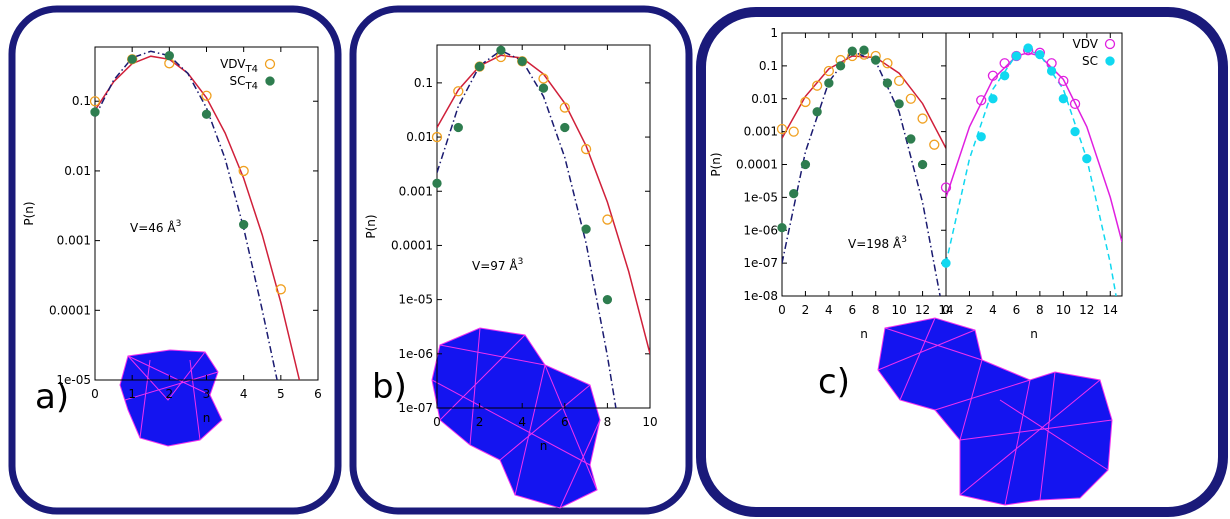 Image resolution: width=1230 pixels, height=519 pixels. I want to click on y-tick-label: 1e-07, so click(415, 408).